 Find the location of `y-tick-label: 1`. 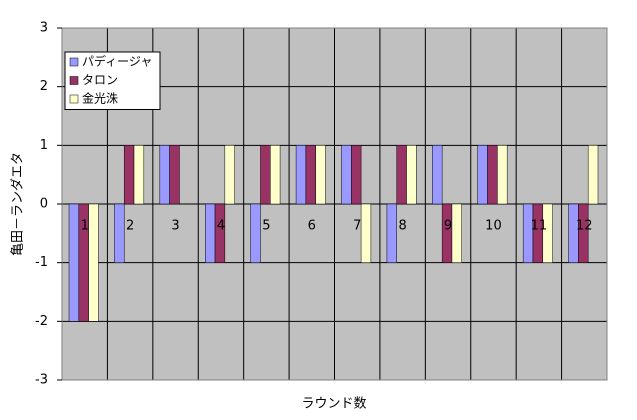

y-tick-label: 1 is located at coordinates (44, 145).